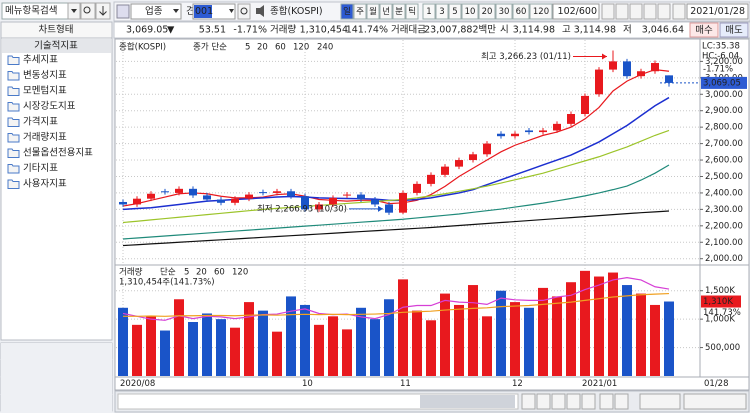 This screenshot has height=413, width=750. Describe the element at coordinates (621, 401) in the screenshot. I see `zoom-out` at that location.